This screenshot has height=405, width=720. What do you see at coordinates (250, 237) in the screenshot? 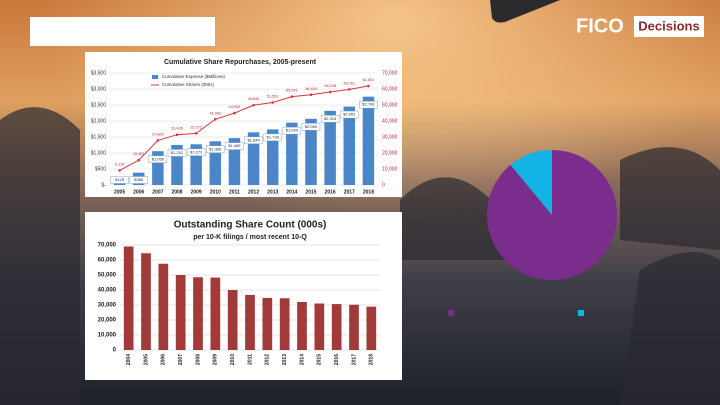
I see `chart-subtitle: per 10-K filings / most recent 10-Q` at bounding box center [250, 237].